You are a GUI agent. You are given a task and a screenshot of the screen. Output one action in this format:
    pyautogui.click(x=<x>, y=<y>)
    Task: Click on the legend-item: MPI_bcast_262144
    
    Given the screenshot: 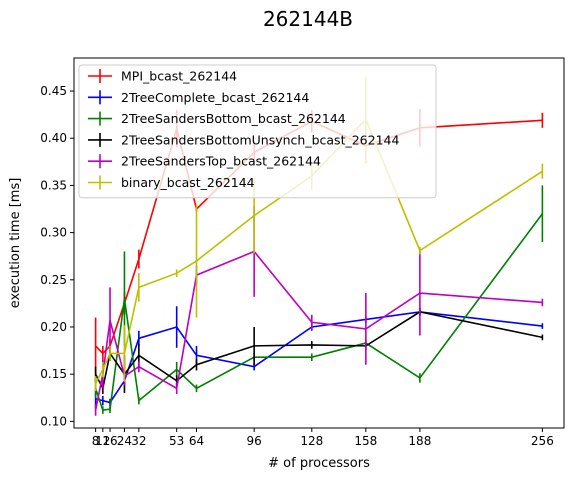 What is the action you would take?
    pyautogui.click(x=162, y=76)
    